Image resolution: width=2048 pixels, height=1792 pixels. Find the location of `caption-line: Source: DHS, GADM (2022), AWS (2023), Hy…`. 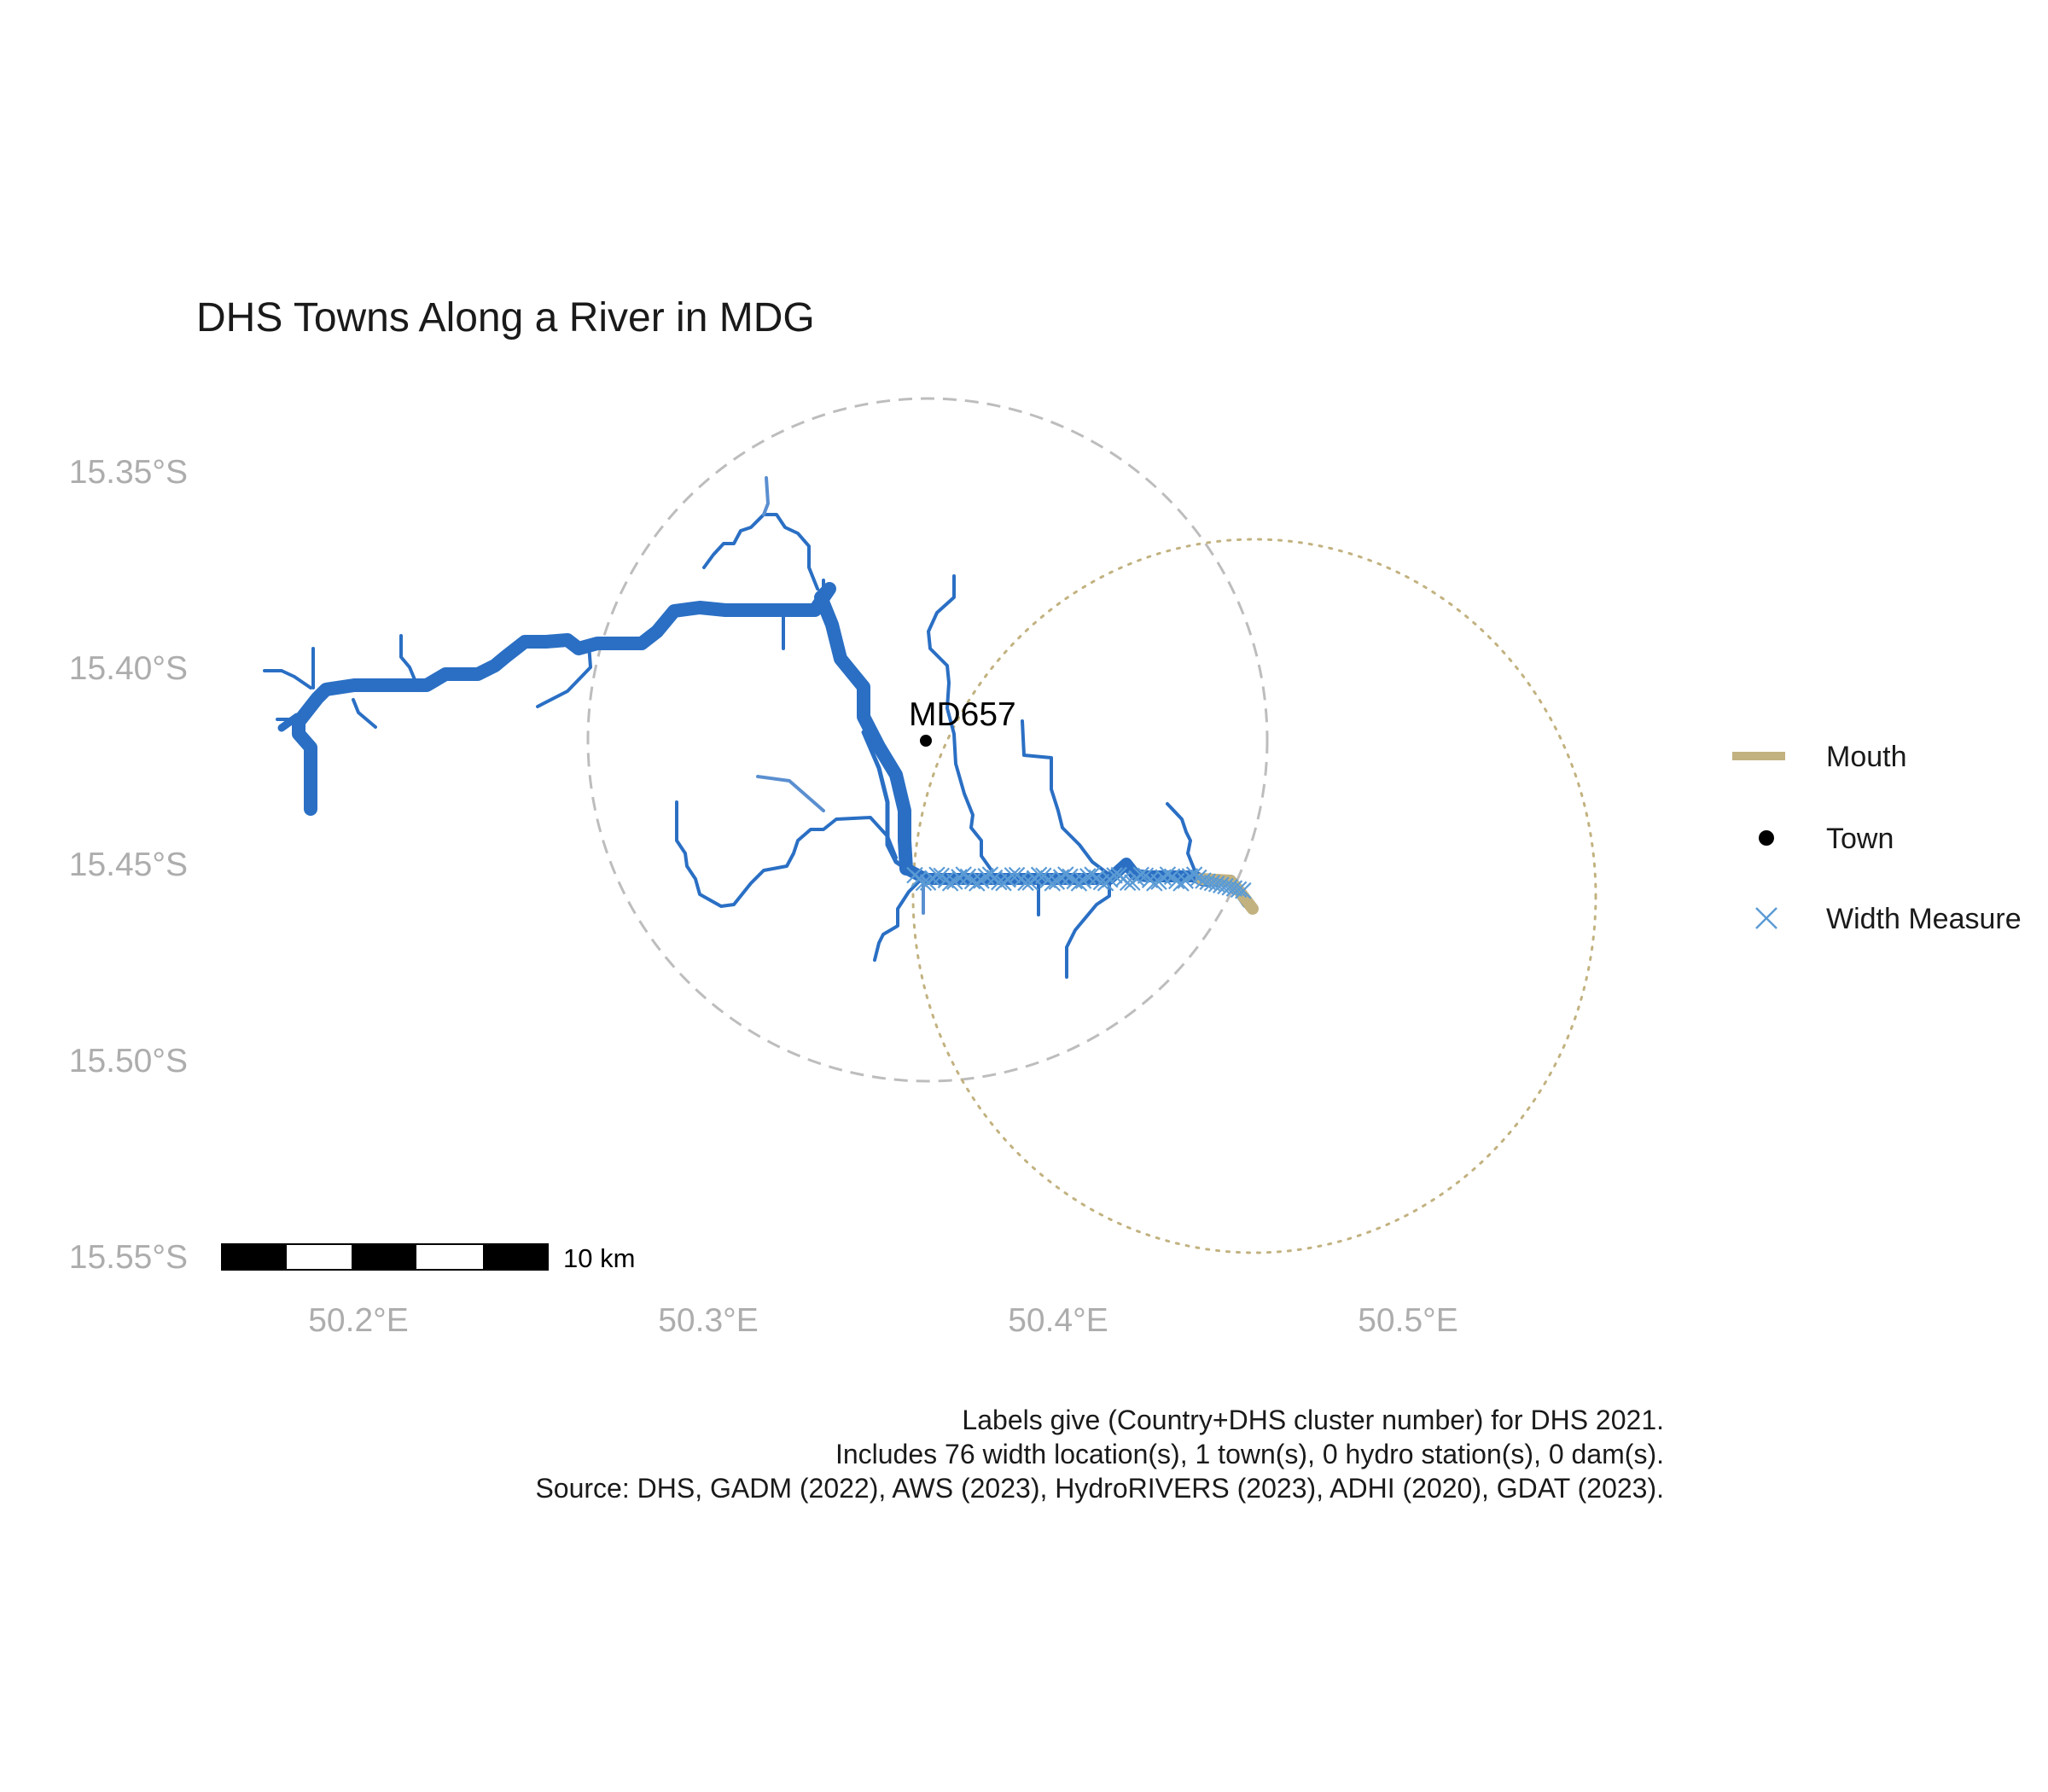

caption-line: Source: DHS, GADM (2022), AWS (2023), Hy… is located at coordinates (1099, 1488).